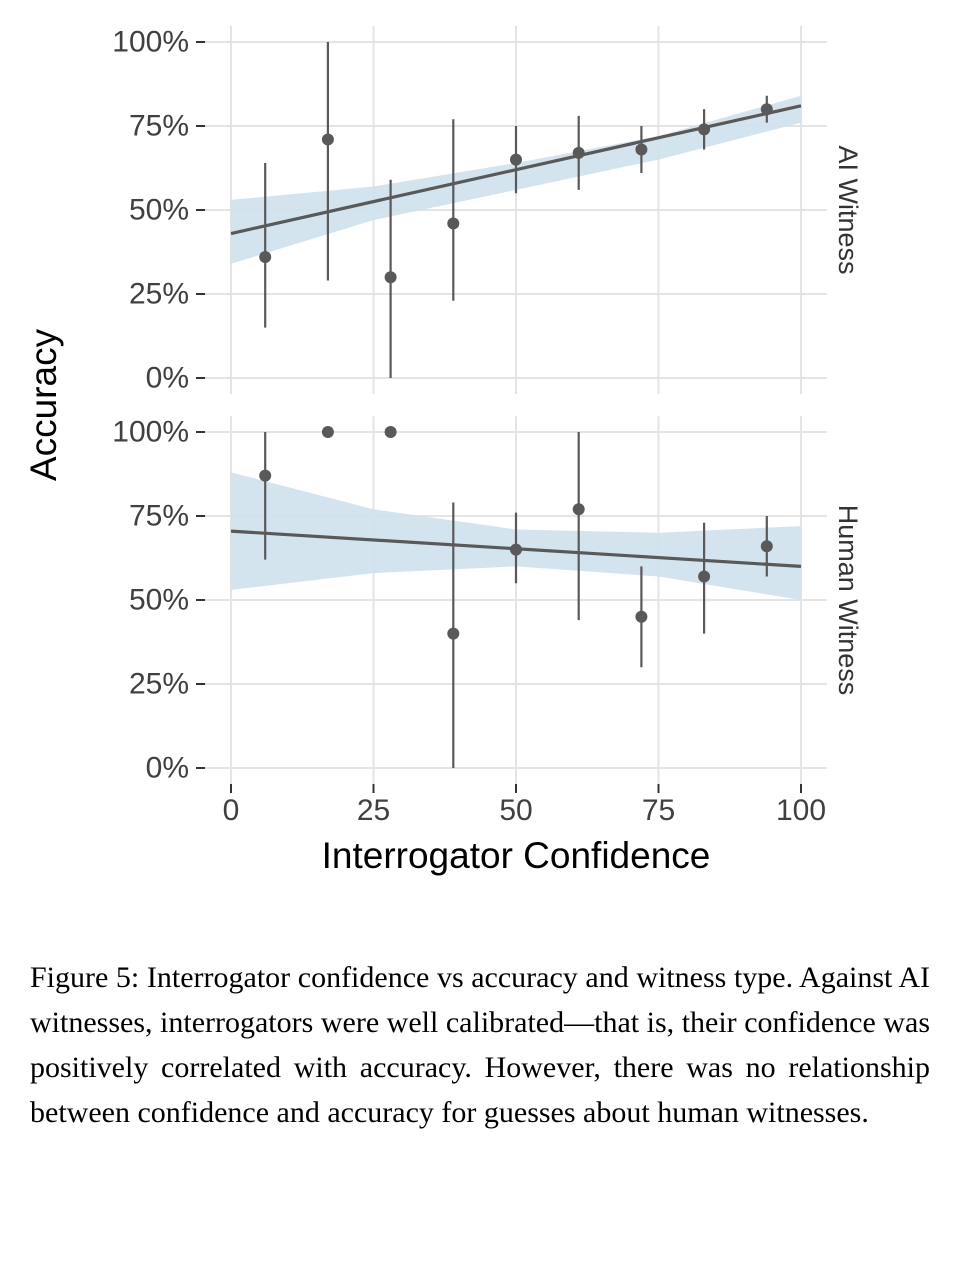 The image size is (960, 1266). Describe the element at coordinates (373, 810) in the screenshot. I see `x-axis-tick-label: 25` at that location.